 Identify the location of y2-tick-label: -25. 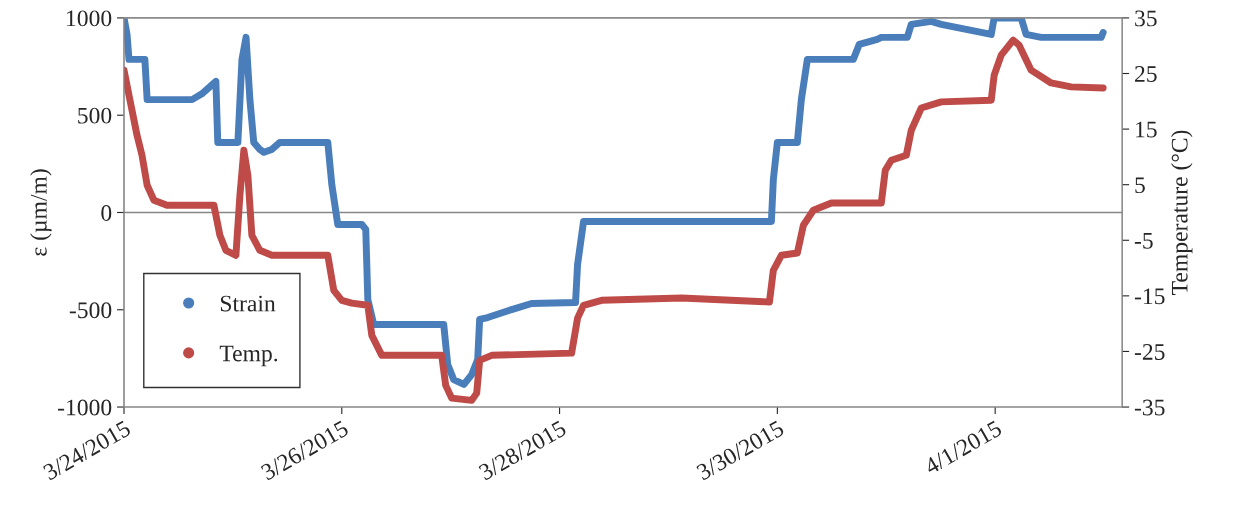
(1149, 352).